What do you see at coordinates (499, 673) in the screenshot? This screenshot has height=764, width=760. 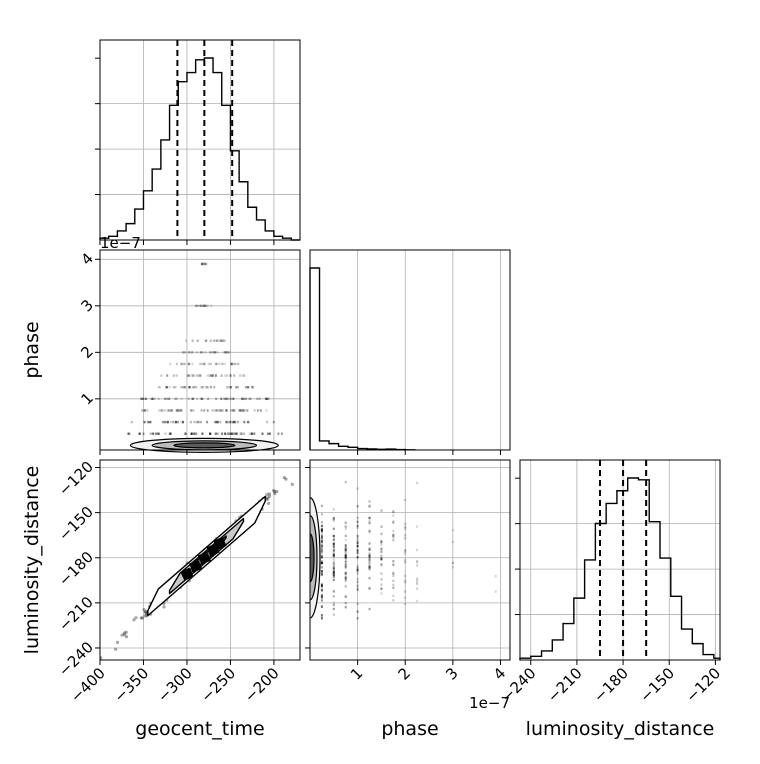 I see `scatter-phase-distance-xtick-label-3: 4` at bounding box center [499, 673].